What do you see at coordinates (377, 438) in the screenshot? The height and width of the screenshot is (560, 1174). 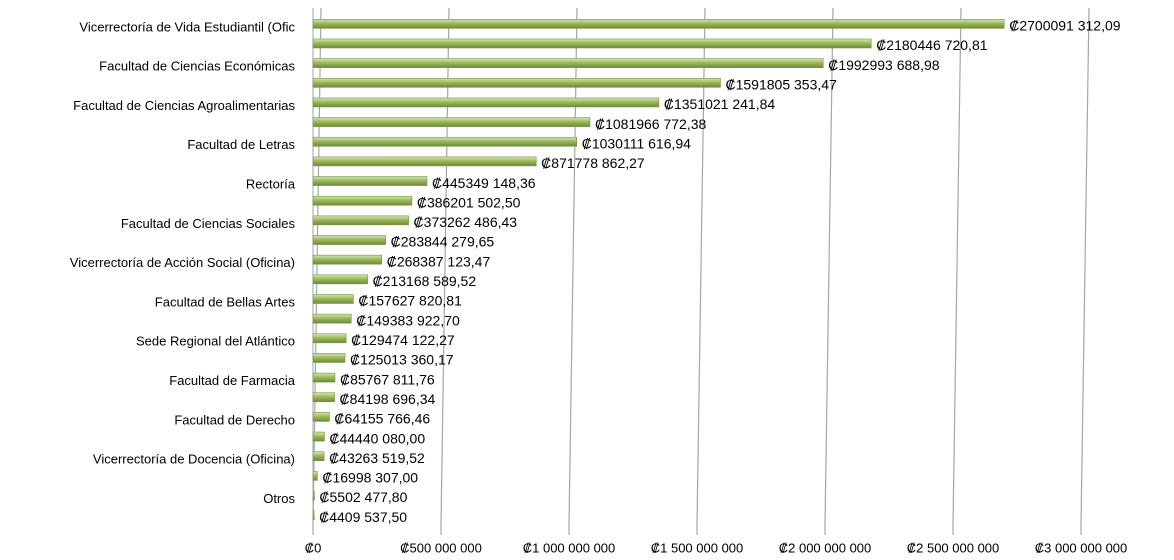 I see `value-label: ₡44440 080,00` at bounding box center [377, 438].